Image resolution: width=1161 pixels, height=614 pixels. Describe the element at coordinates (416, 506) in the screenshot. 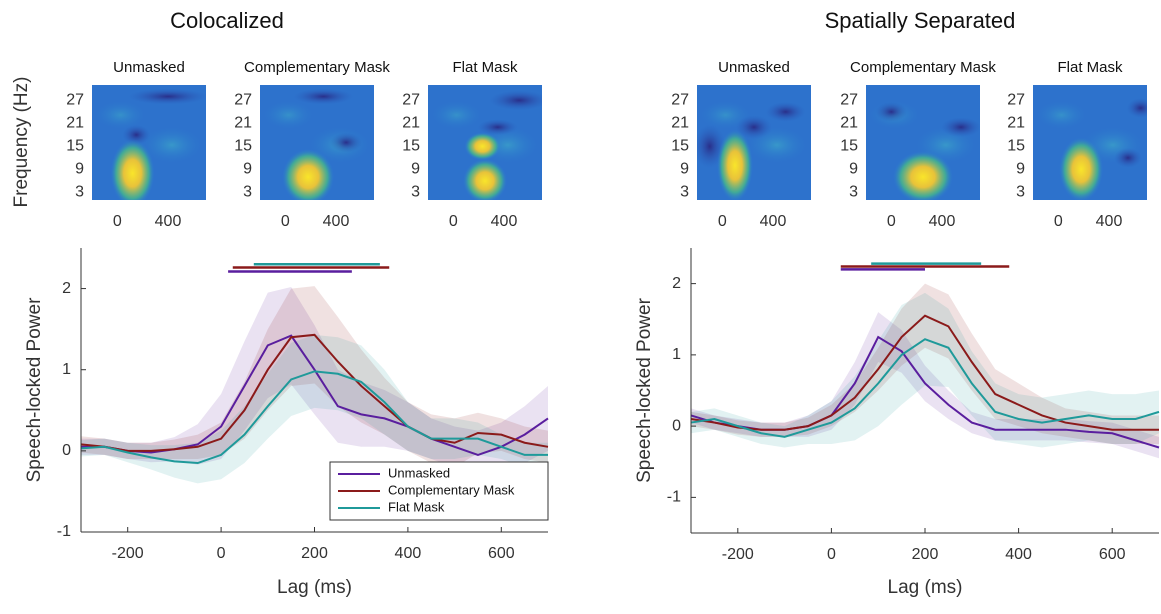

I see `legend-label: Flat Mask` at that location.